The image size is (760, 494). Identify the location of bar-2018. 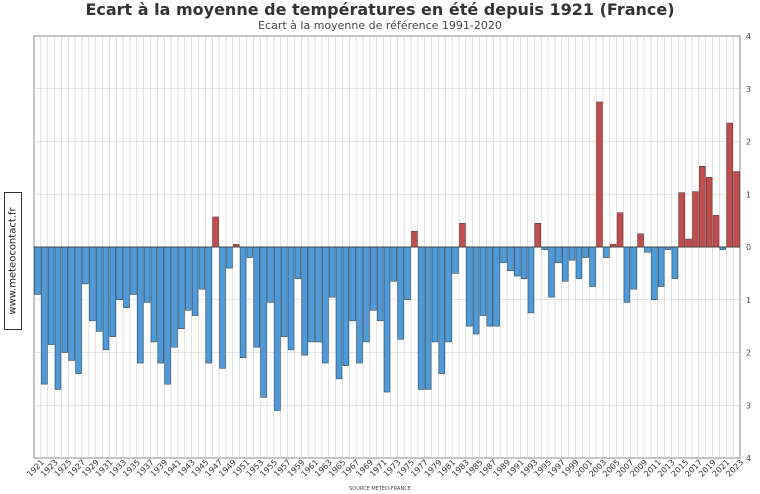
(702, 207).